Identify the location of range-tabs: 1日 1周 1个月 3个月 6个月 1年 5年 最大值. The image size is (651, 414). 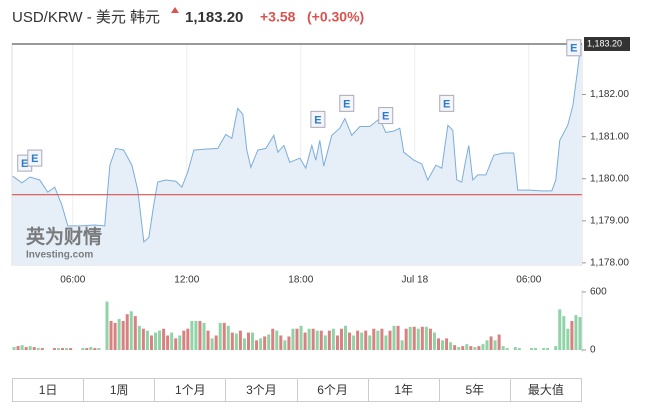
(297, 390).